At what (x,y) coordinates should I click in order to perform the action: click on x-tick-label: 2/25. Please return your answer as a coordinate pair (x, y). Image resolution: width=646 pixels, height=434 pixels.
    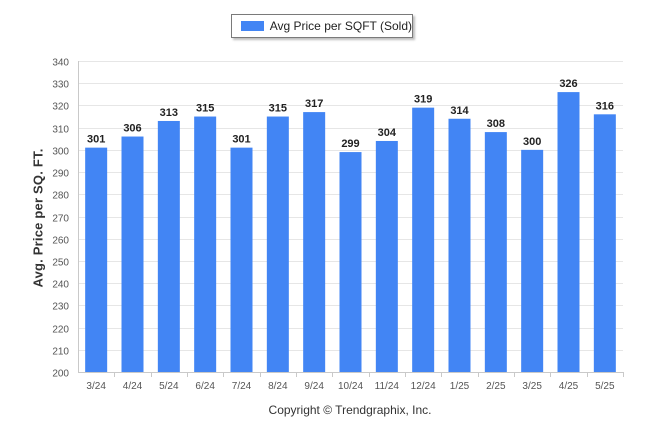
    Looking at the image, I should click on (496, 386).